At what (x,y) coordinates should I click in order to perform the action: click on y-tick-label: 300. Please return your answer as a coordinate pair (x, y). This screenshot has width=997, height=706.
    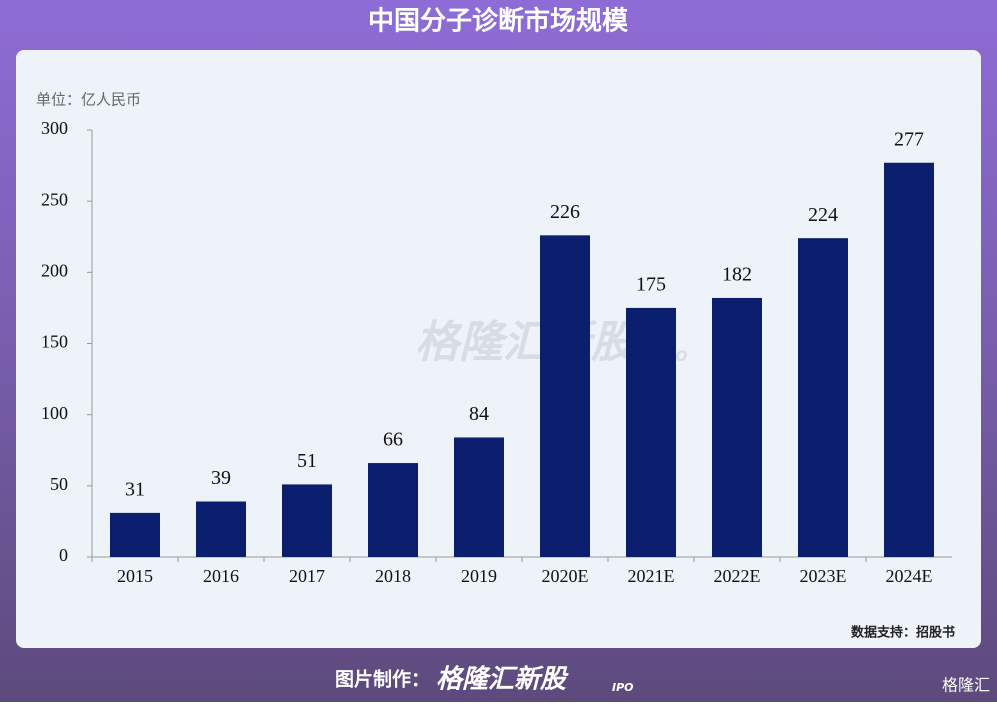
    Looking at the image, I should click on (54, 128).